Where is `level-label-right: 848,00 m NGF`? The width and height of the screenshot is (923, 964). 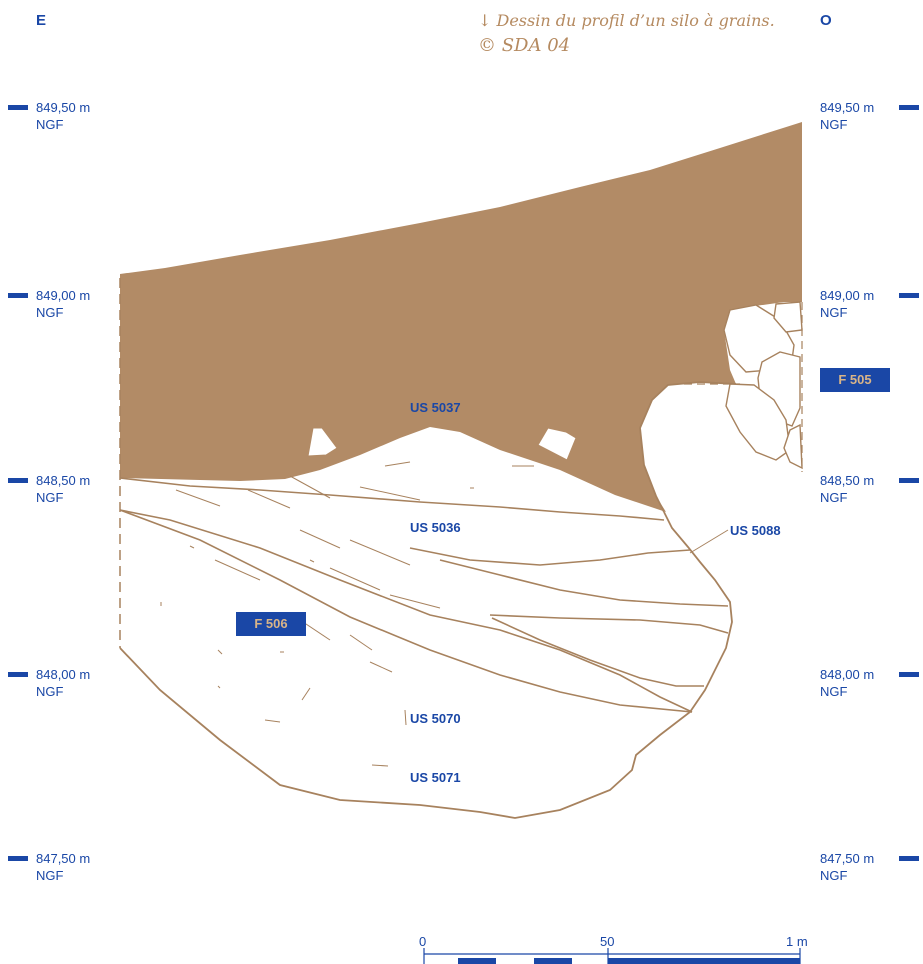
level-label-right: 848,00 m NGF is located at coordinates (847, 683).